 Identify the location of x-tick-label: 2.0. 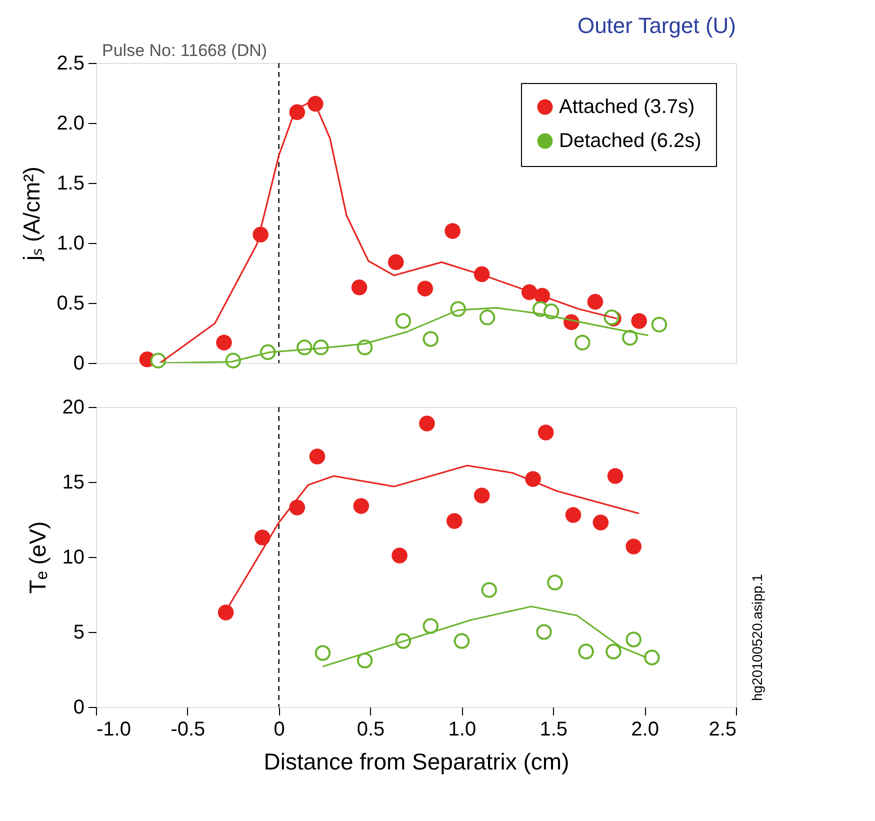
(645, 729).